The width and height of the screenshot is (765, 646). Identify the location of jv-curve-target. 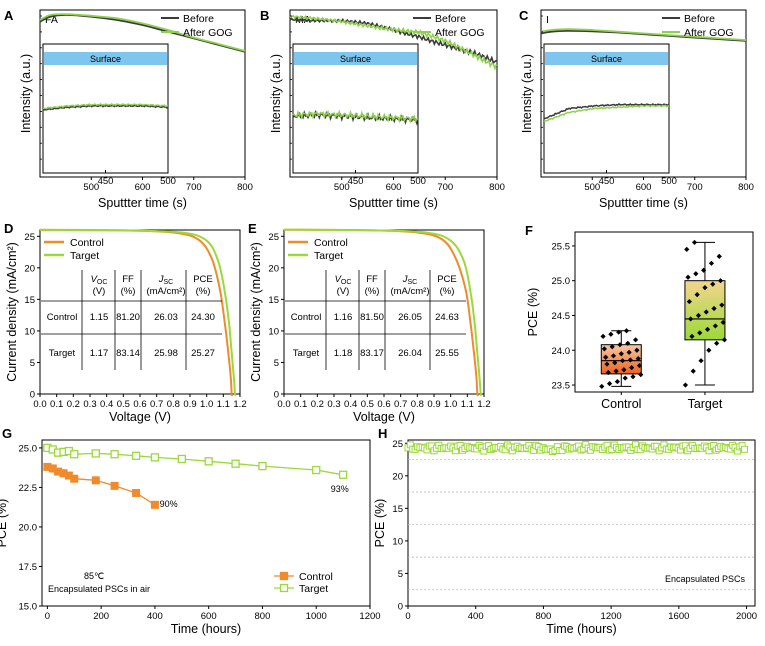
(383, 312).